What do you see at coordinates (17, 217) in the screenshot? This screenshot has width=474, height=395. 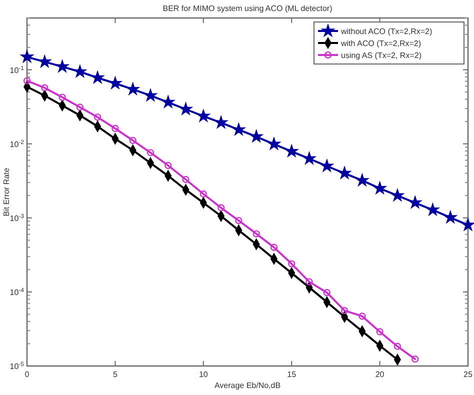 I see `y-tick-label: 10$^{-3}$` at bounding box center [17, 217].